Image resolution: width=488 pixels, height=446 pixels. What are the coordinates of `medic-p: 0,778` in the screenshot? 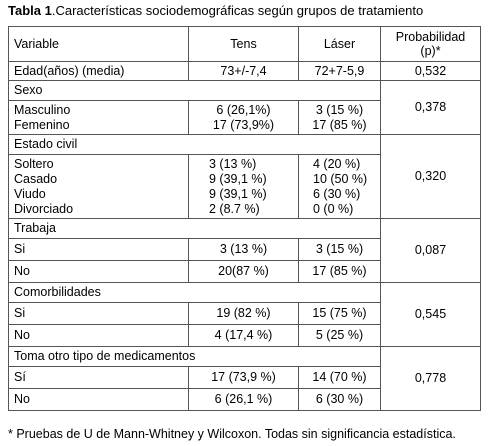 It's located at (430, 378).